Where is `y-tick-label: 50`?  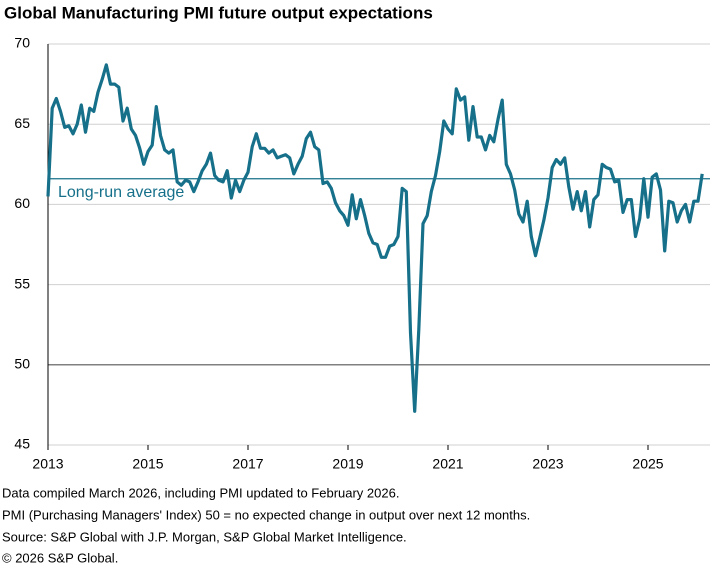
y-tick-label: 50 is located at coordinates (22, 364).